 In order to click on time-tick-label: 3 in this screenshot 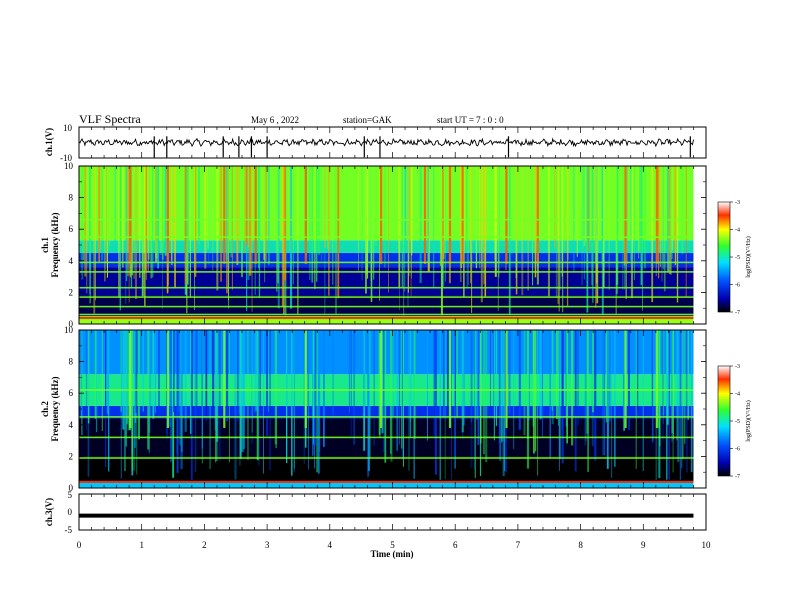, I will do `click(267, 545)`.